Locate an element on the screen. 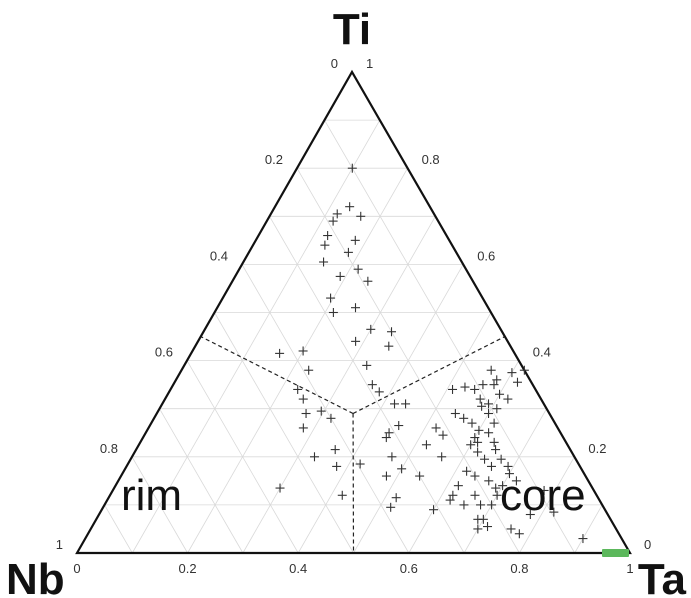 The image size is (691, 598). tick-label-bottom: 0.2 is located at coordinates (188, 568).